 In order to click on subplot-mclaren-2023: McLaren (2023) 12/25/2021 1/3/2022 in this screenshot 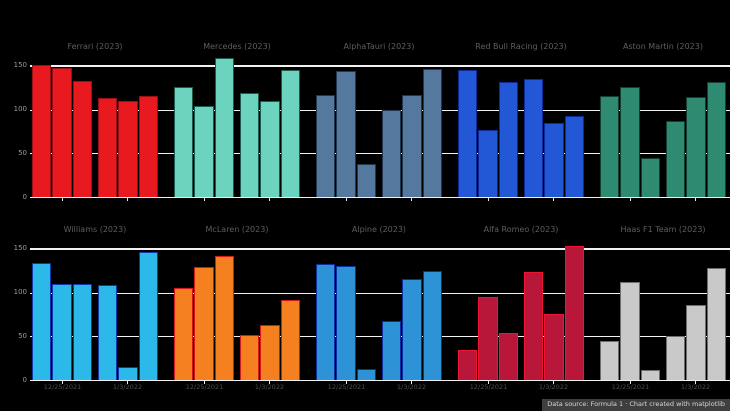, I will do `click(237, 308)`.